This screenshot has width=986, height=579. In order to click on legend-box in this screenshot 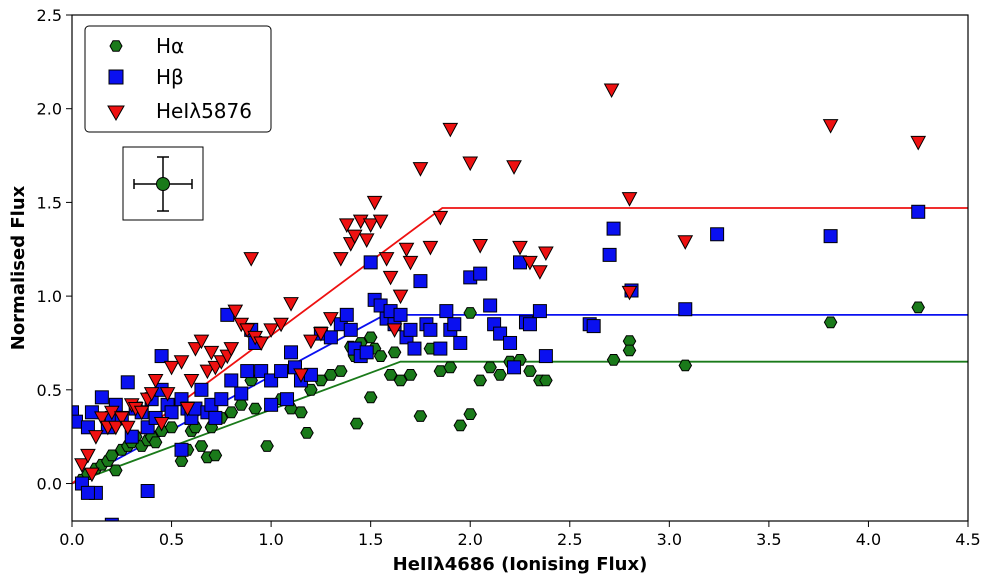, I will do `click(178, 79)`.